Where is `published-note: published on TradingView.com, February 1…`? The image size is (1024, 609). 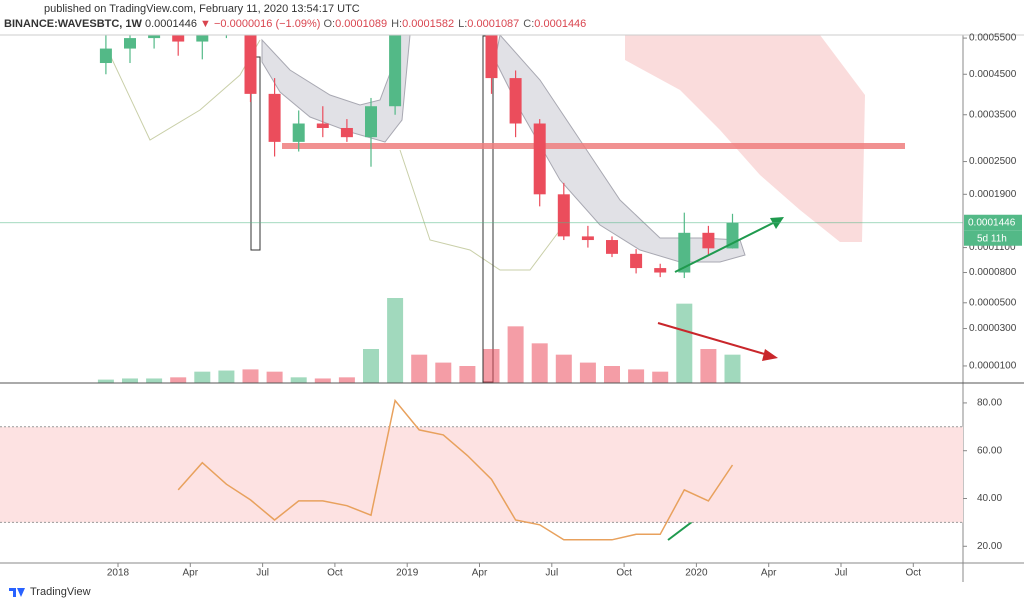
published-note: published on TradingView.com, February 1… is located at coordinates (202, 9).